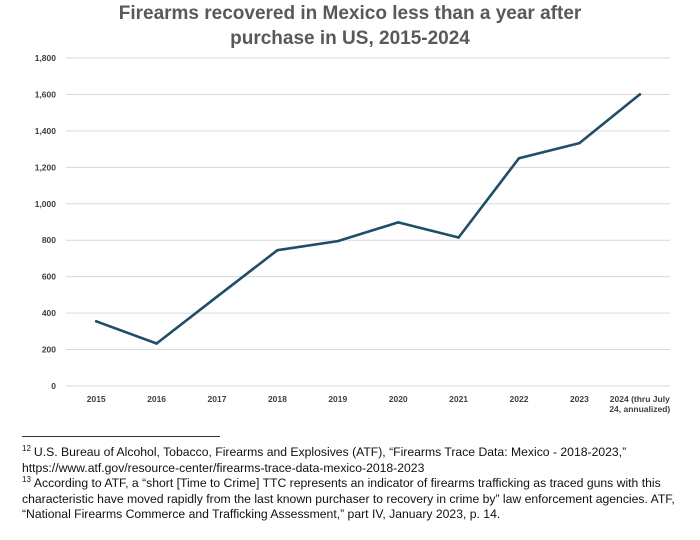 The width and height of the screenshot is (700, 540). I want to click on x-tick-label: 2017, so click(217, 399).